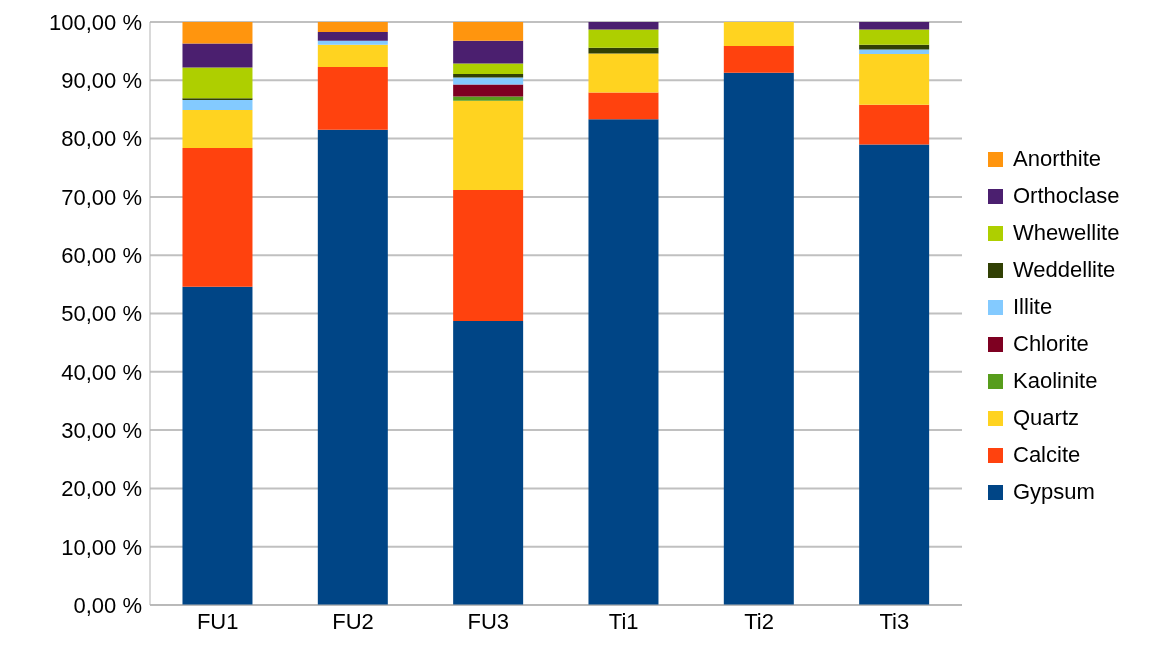 Image resolution: width=1168 pixels, height=651 pixels. Describe the element at coordinates (101, 547) in the screenshot. I see `y-tick-label: 10,00 %` at that location.